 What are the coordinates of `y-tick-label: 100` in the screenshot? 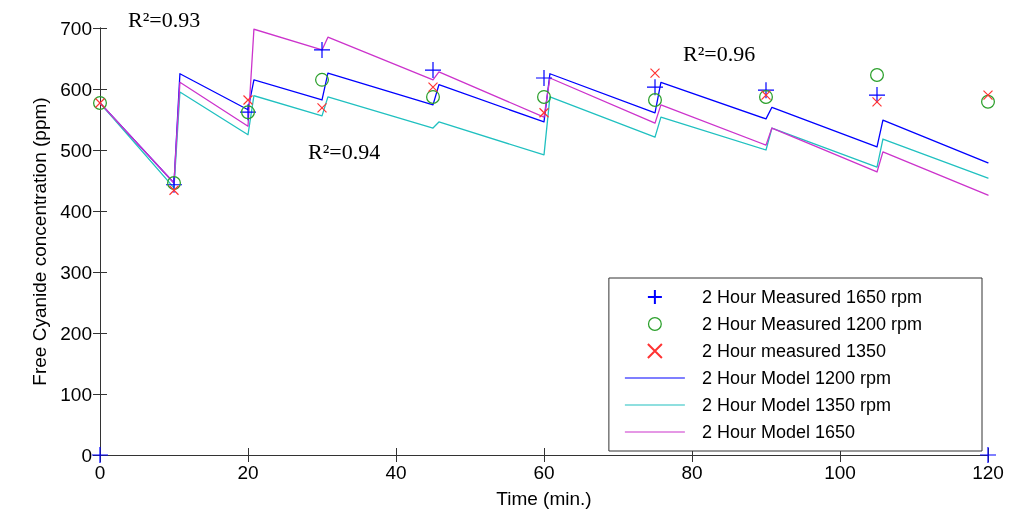 It's located at (76, 394).